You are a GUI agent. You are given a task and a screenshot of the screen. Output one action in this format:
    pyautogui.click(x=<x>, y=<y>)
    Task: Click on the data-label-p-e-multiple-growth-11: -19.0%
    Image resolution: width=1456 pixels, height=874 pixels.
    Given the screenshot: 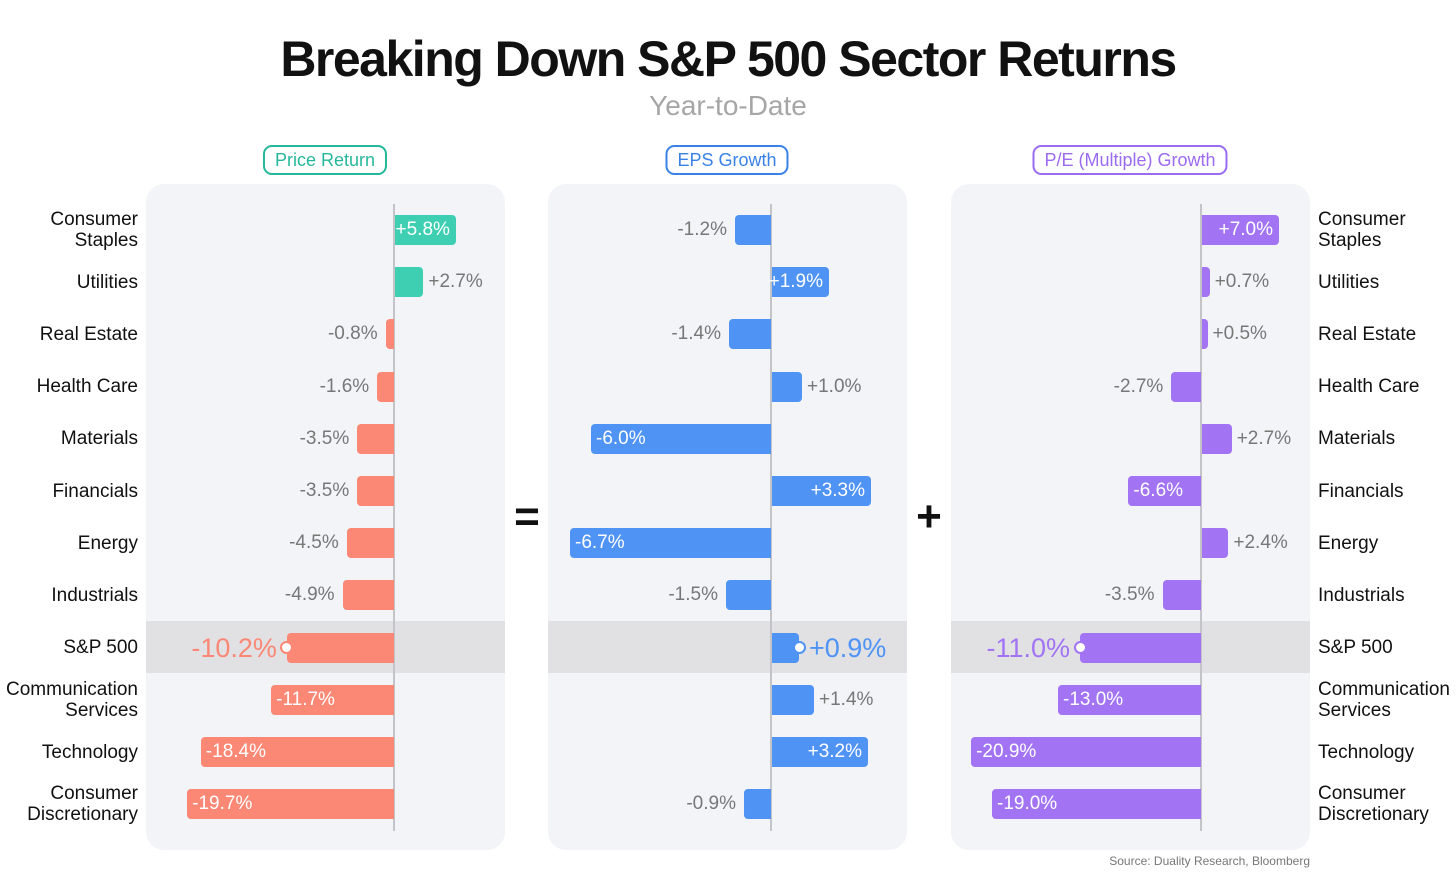 What is the action you would take?
    pyautogui.click(x=1027, y=804)
    